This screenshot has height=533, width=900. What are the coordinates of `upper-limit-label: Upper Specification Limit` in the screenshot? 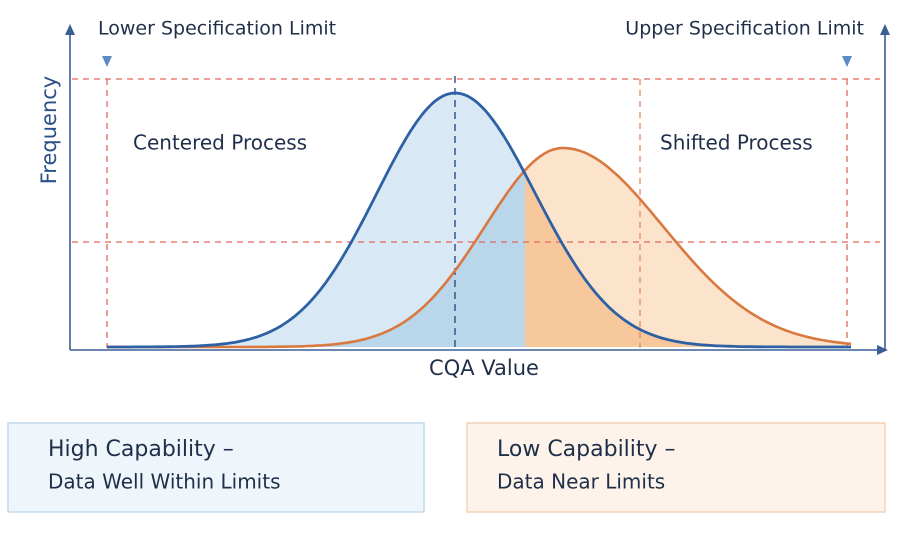 It's located at (744, 29).